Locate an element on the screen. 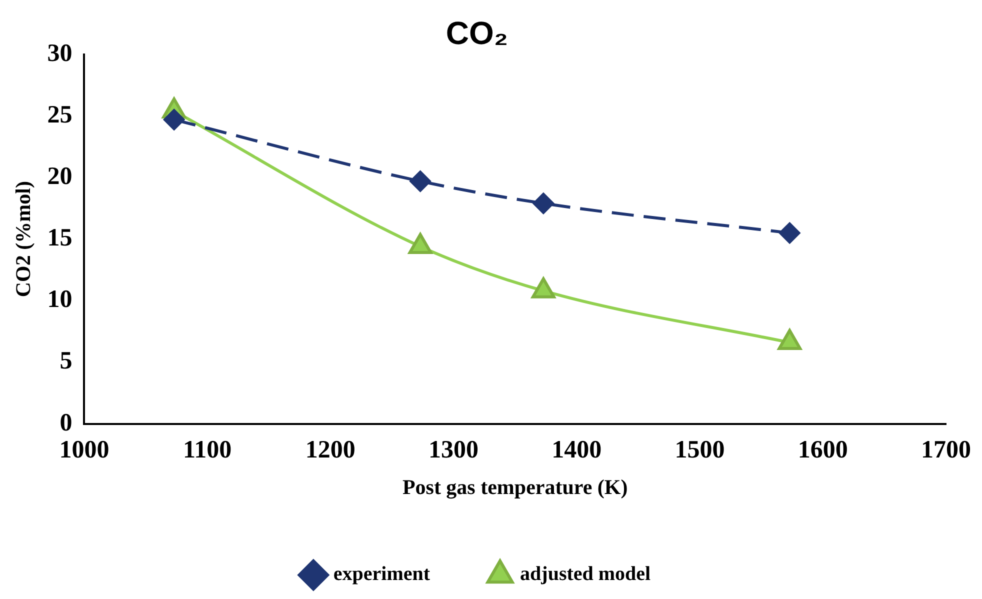 This screenshot has width=982, height=599. x-tick-label: 1000 is located at coordinates (84, 450).